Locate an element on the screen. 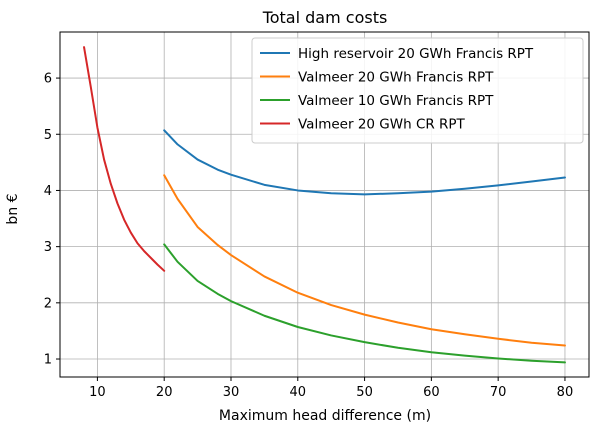  x-tick-label: 60 is located at coordinates (431, 392).